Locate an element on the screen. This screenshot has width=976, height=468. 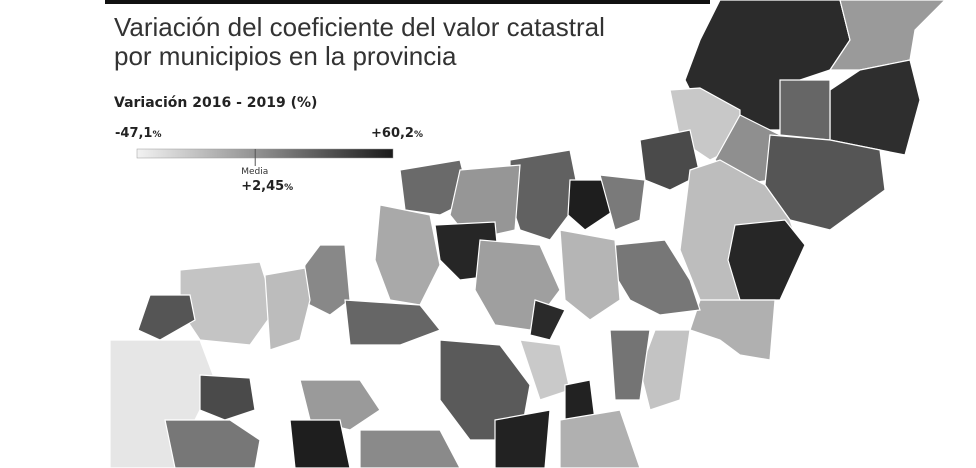
scale-label: +60,2% is located at coordinates (397, 133).